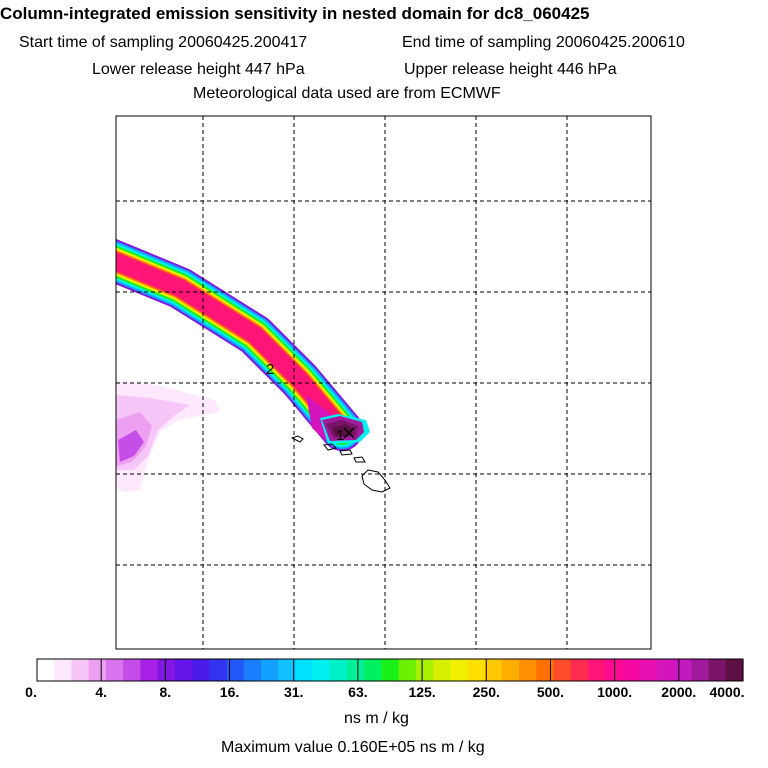 The height and width of the screenshot is (768, 768). I want to click on colorbar-tick-label: 16., so click(229, 692).